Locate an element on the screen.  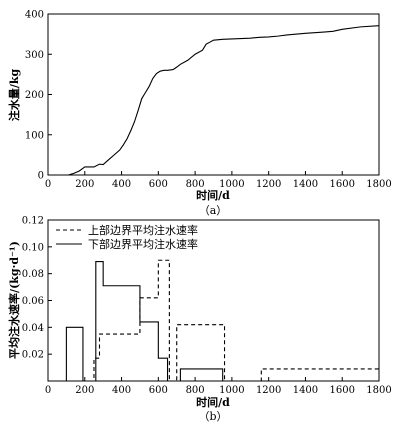
y-tick-label: 400 is located at coordinates (34, 15).